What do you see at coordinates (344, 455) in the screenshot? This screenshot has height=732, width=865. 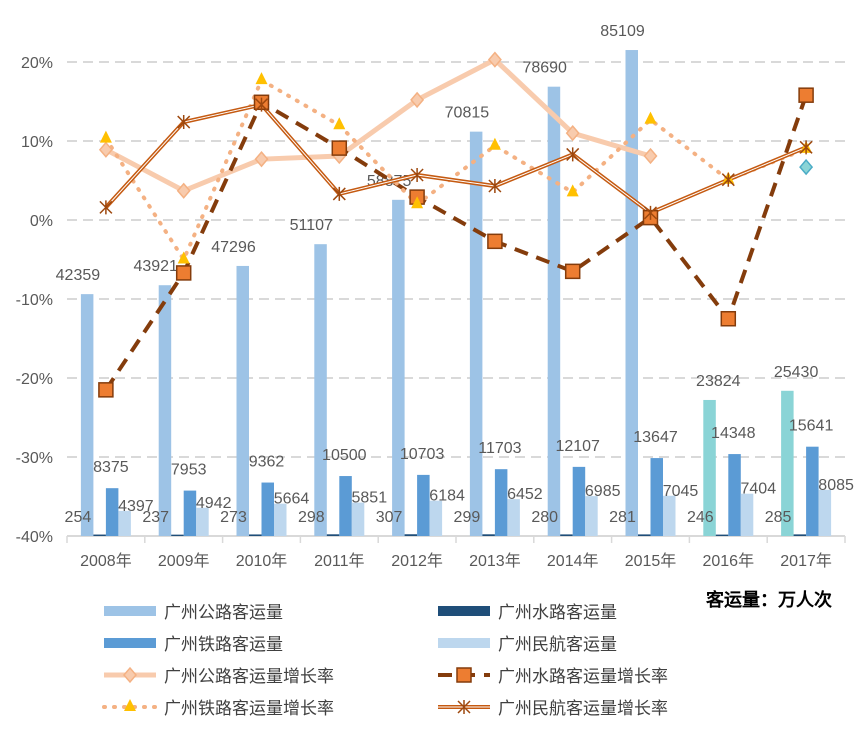 I see `data-label: 10500` at bounding box center [344, 455].